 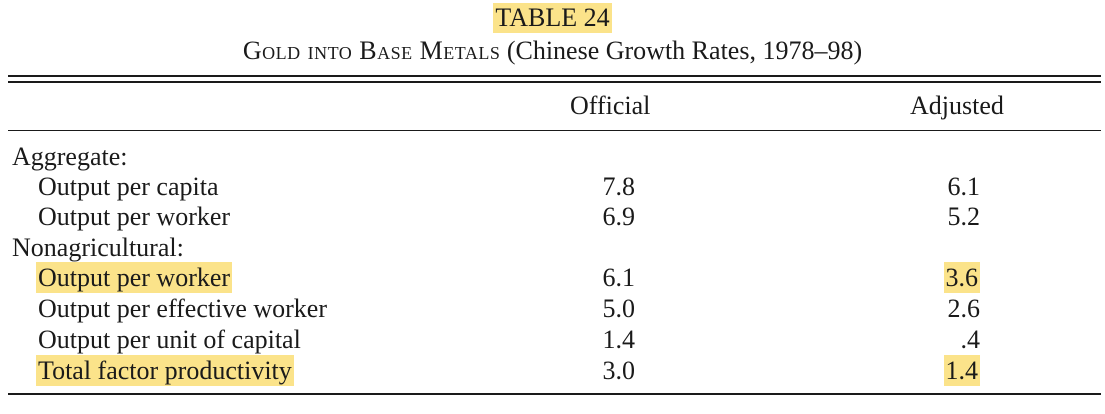 I want to click on row-label: Output per worker, so click(x=134, y=216).